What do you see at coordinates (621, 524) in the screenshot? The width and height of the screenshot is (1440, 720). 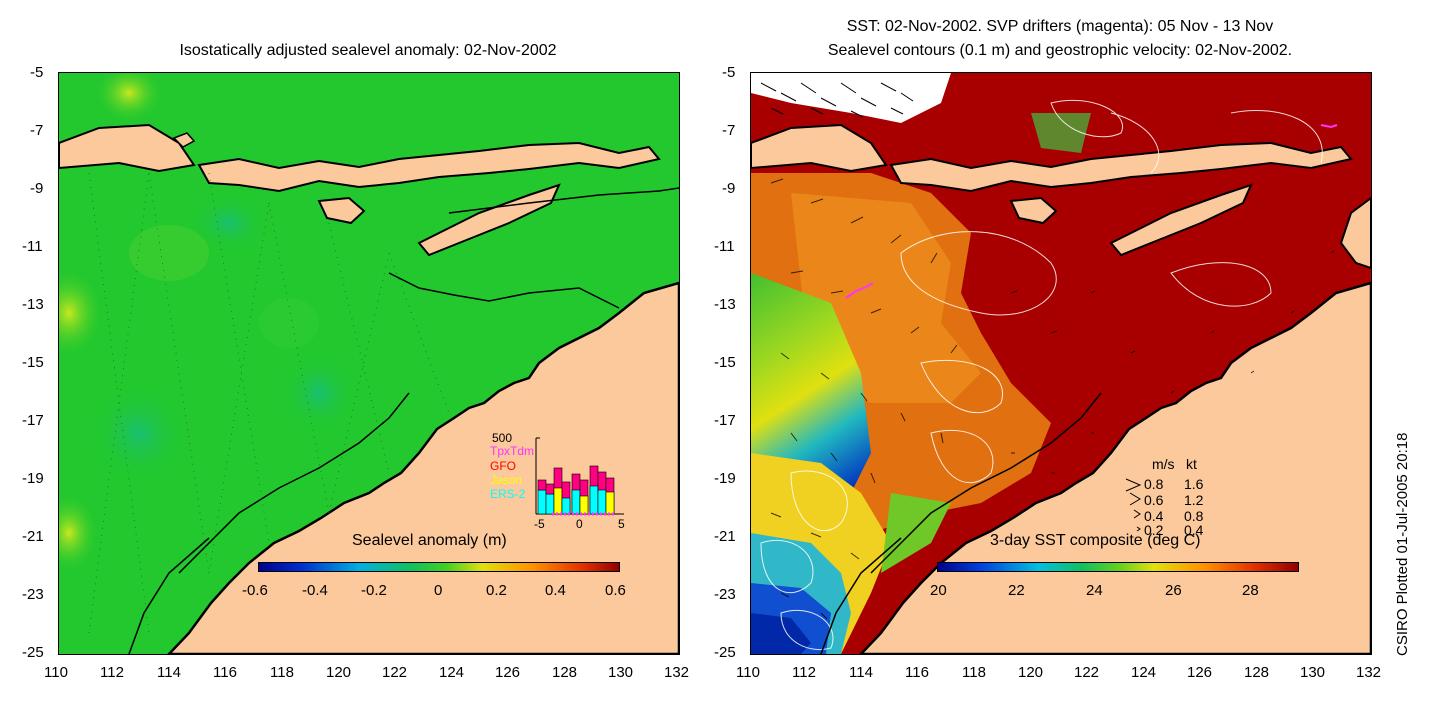 I see `inset-x-label: 5` at bounding box center [621, 524].